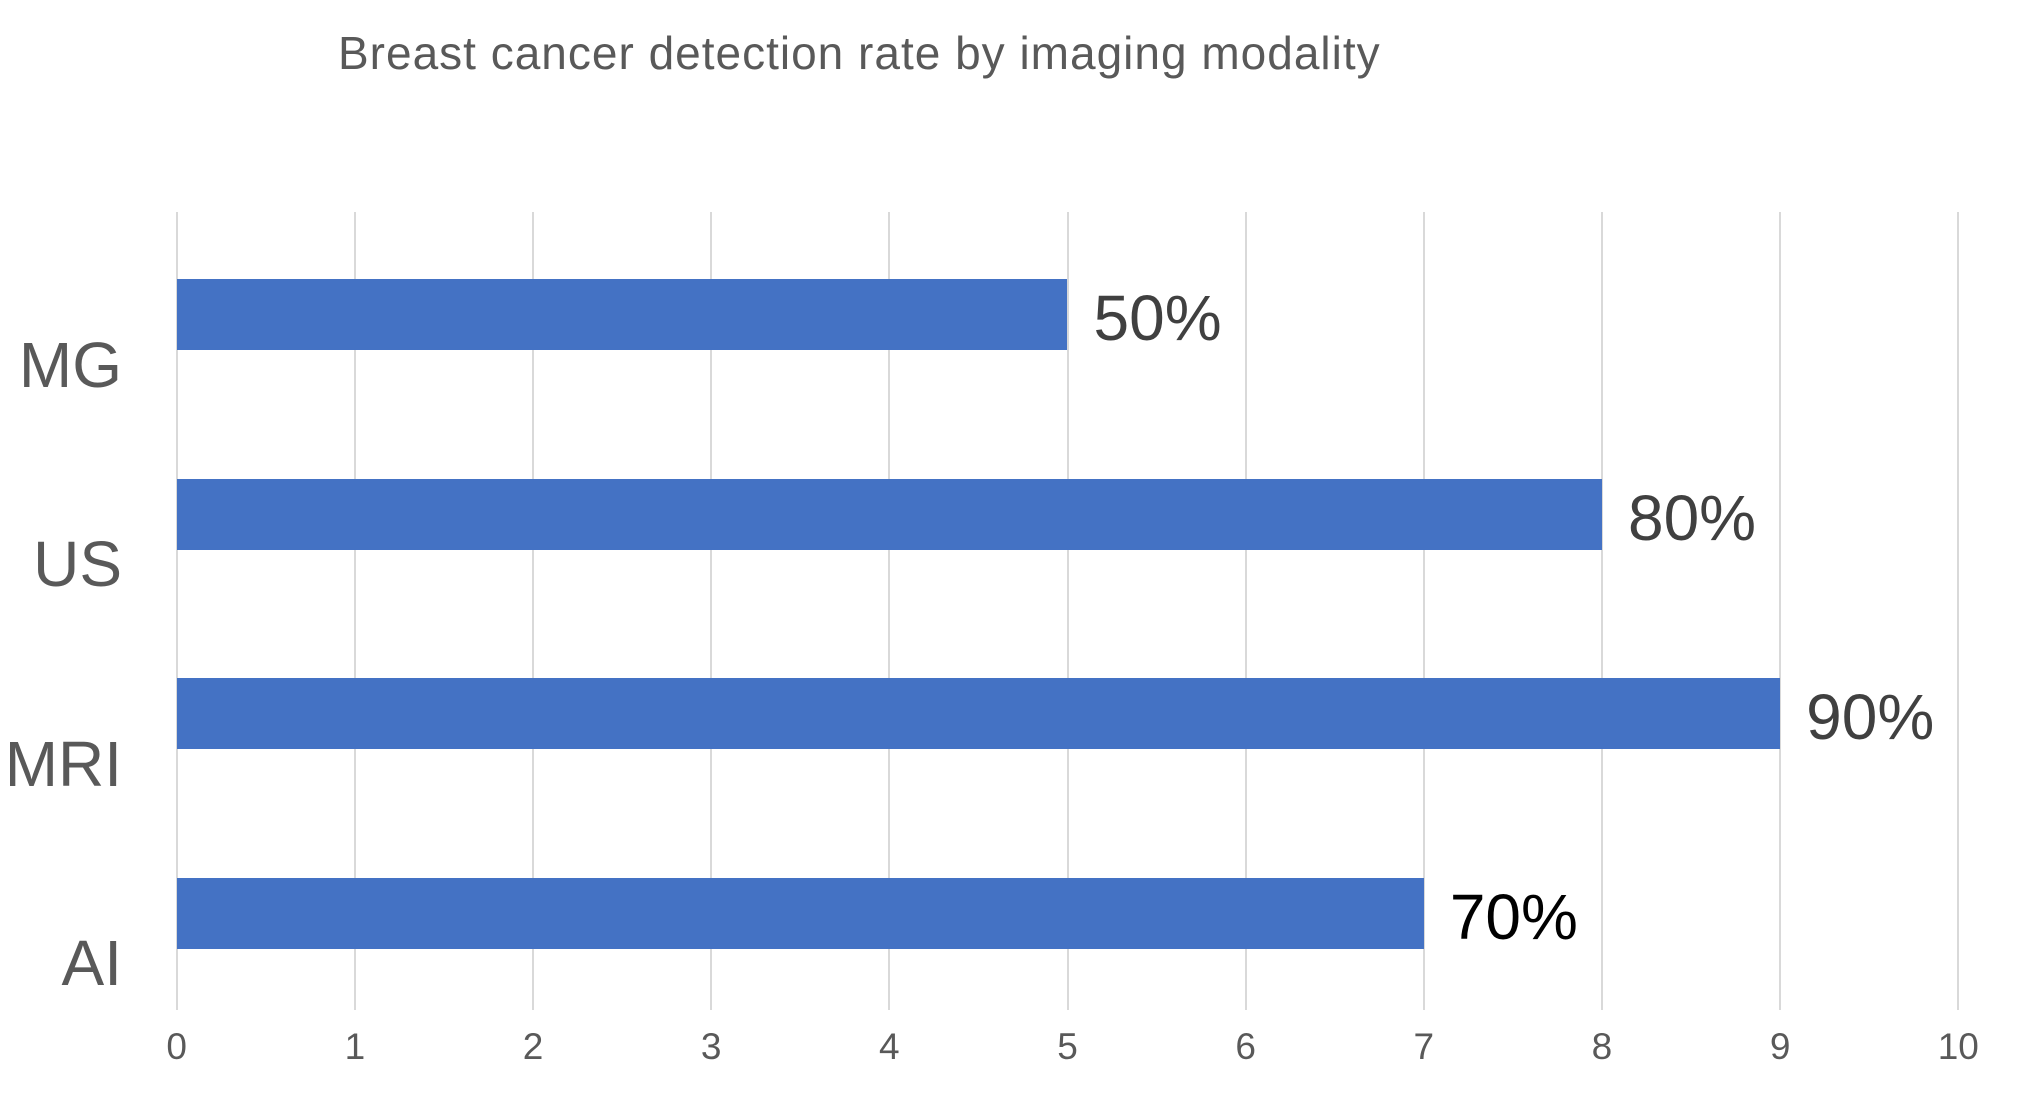 The height and width of the screenshot is (1110, 2030). I want to click on bar-us, so click(889, 514).